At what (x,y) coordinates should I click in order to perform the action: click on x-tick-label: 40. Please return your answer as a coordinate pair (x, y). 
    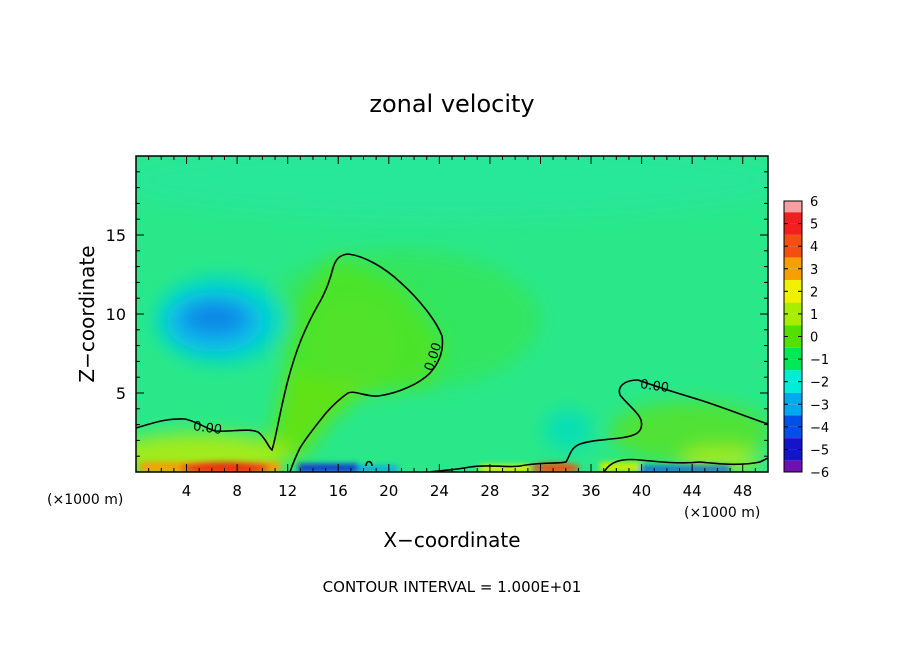
    Looking at the image, I should click on (641, 491).